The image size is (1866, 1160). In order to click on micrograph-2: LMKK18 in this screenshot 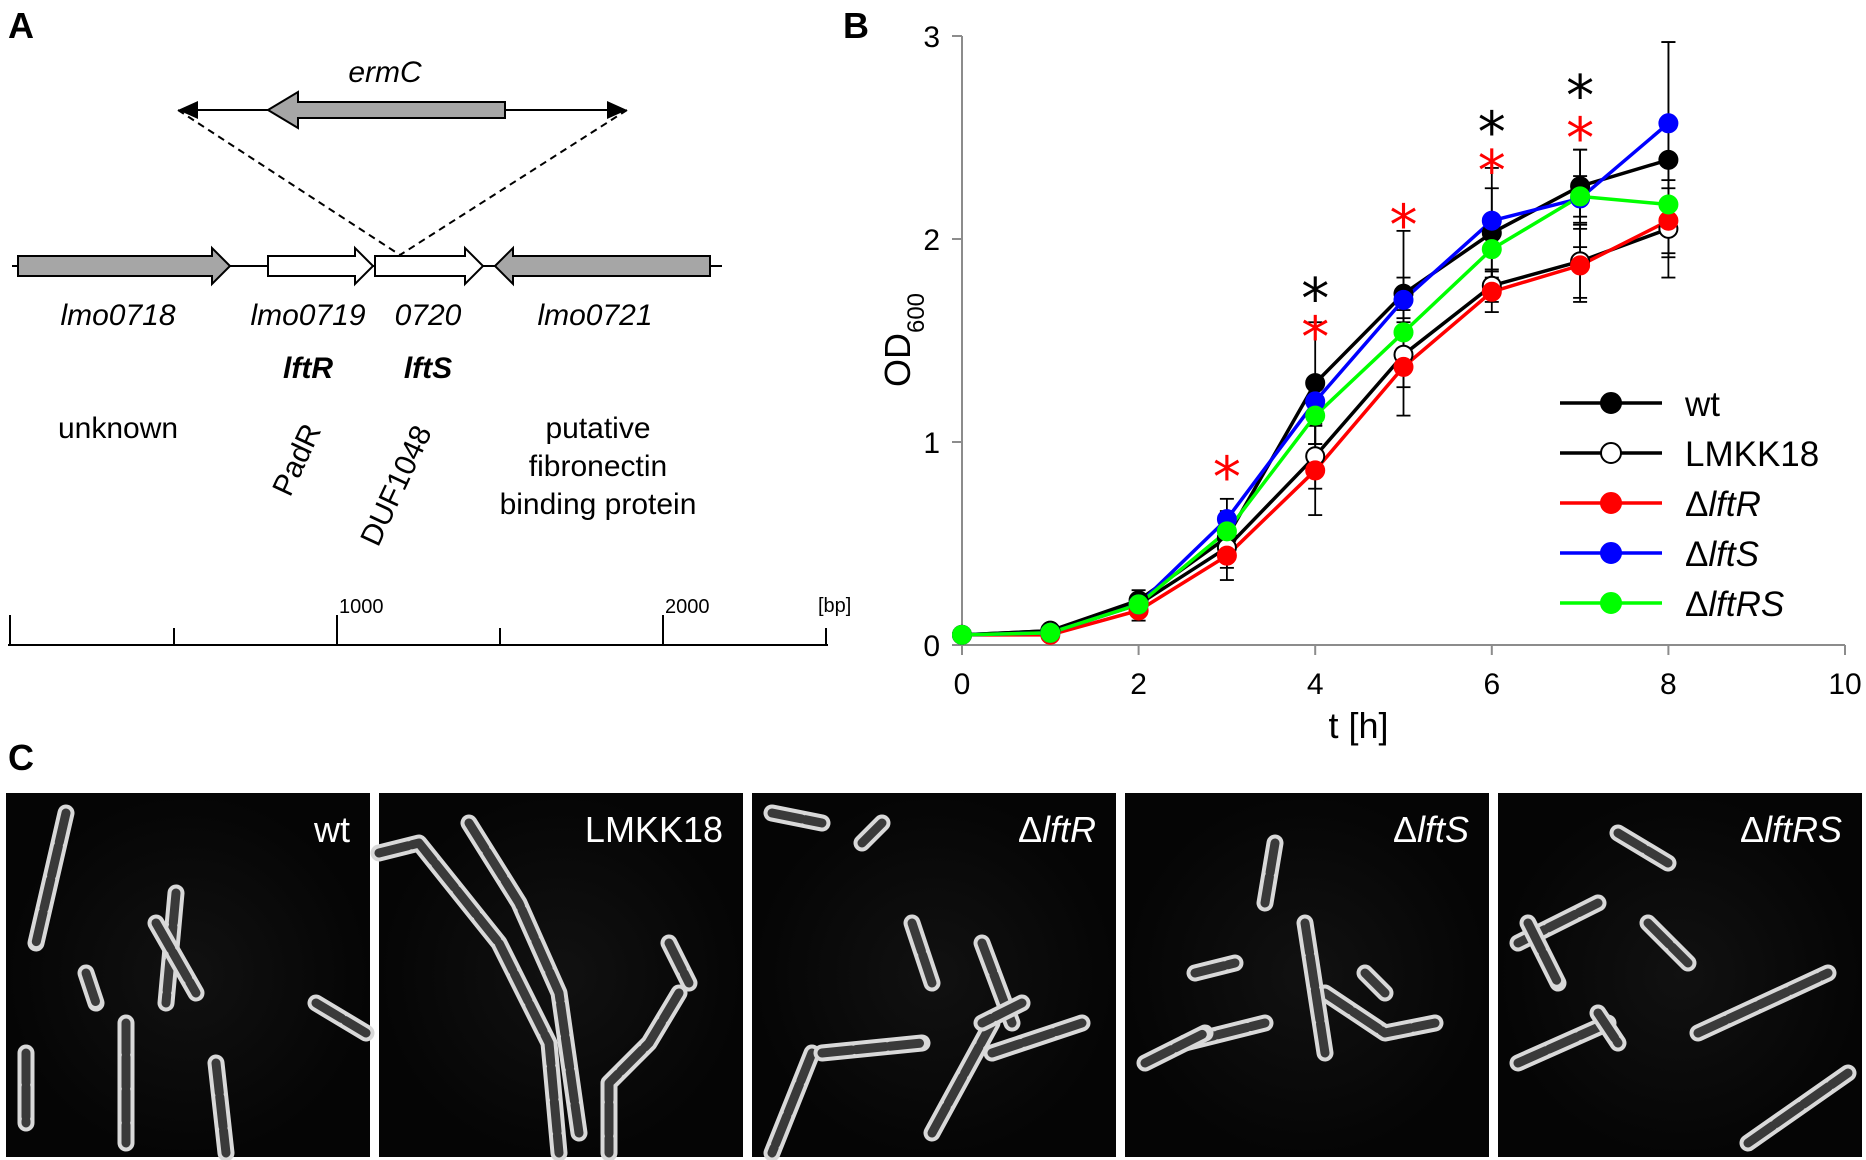, I will do `click(556, 976)`.